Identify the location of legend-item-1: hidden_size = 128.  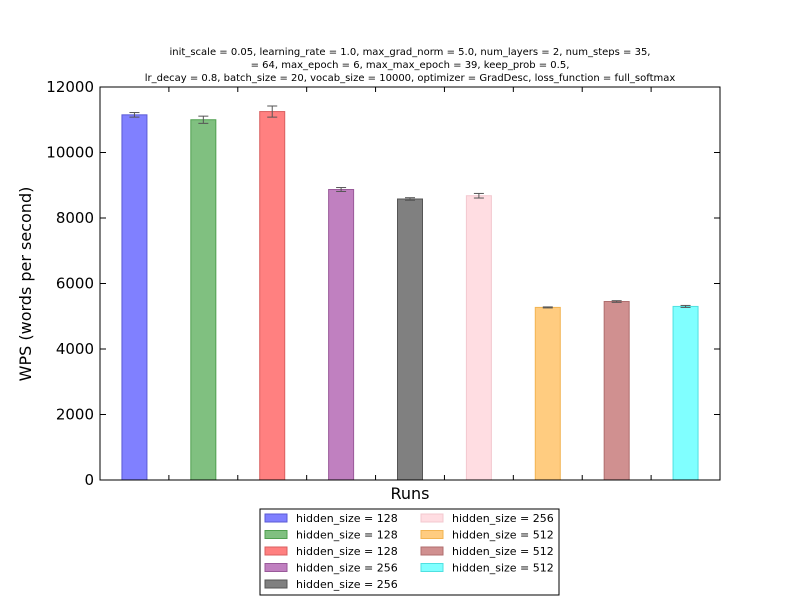
(331, 518).